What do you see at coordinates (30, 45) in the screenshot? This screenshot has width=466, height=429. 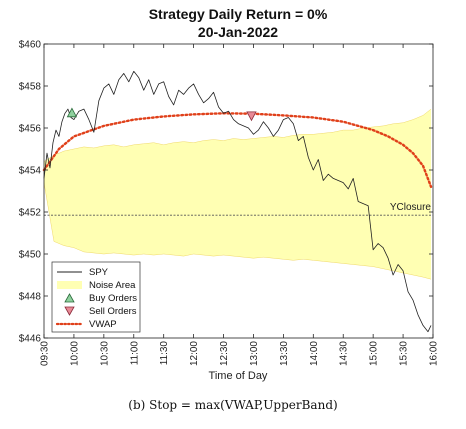 I see `y-tick-label: $460` at bounding box center [30, 45].